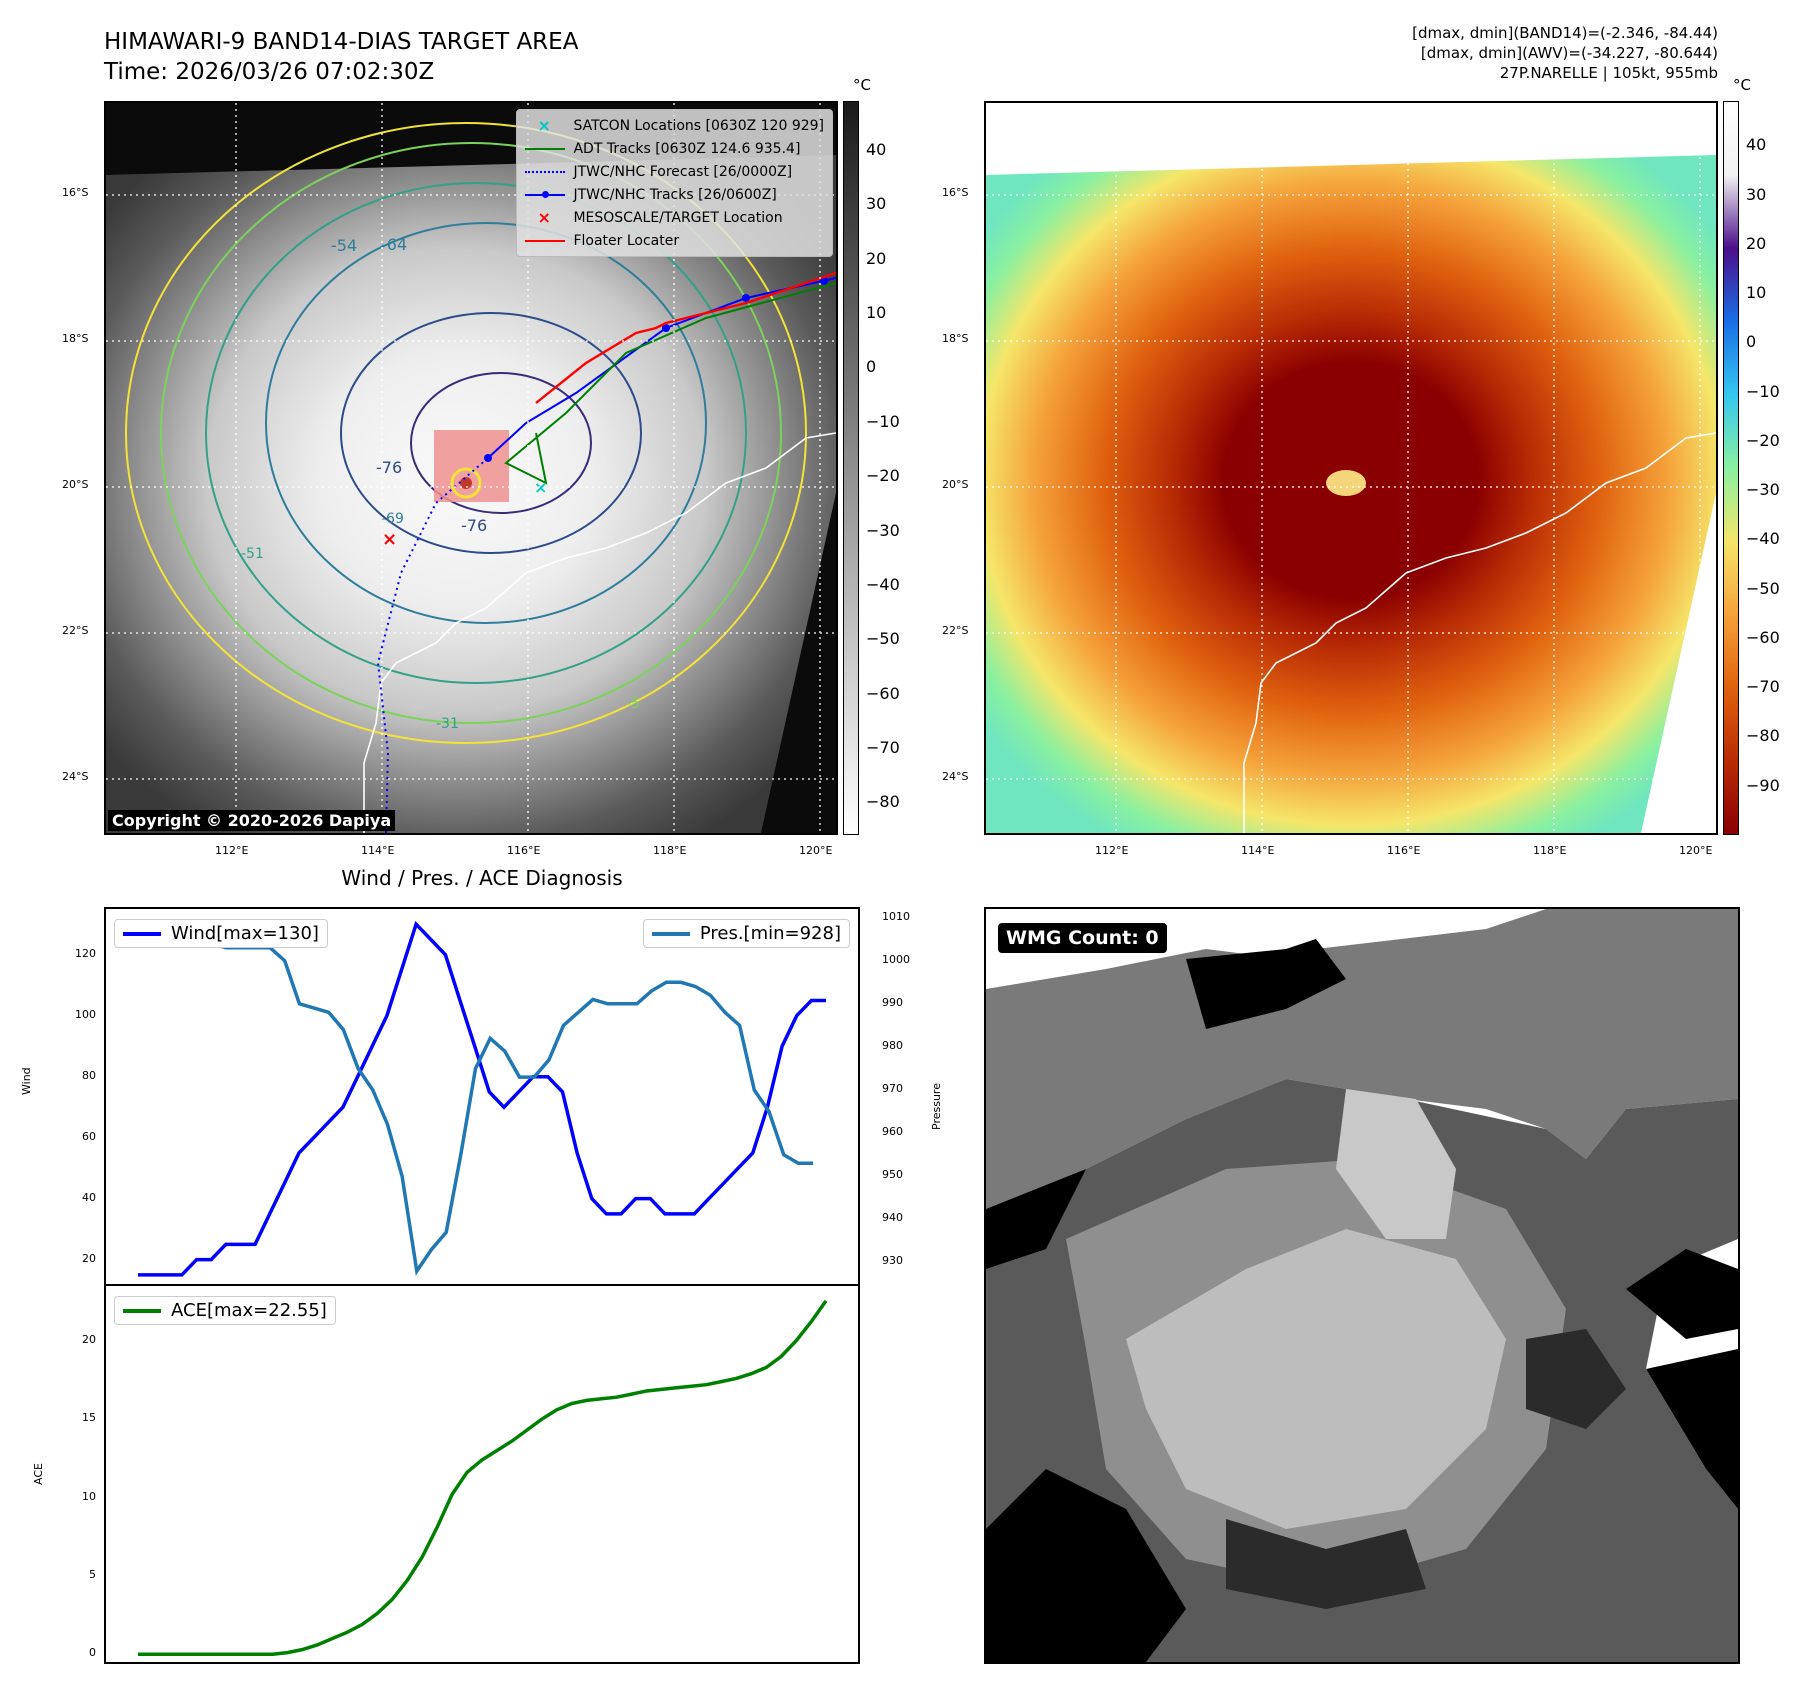  I want to click on ir-colorbar-tick: 0, so click(871, 367).